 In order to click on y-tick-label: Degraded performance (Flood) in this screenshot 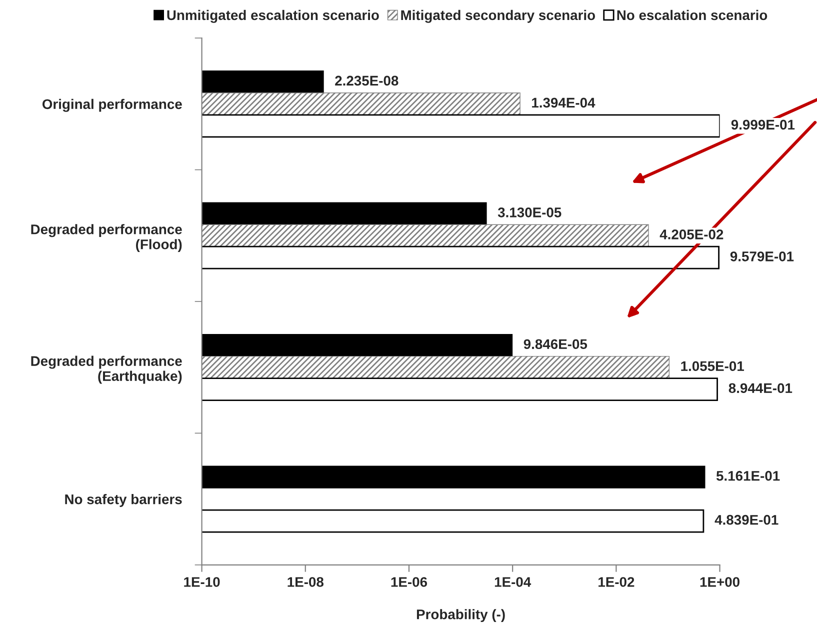, I will do `click(106, 238)`.